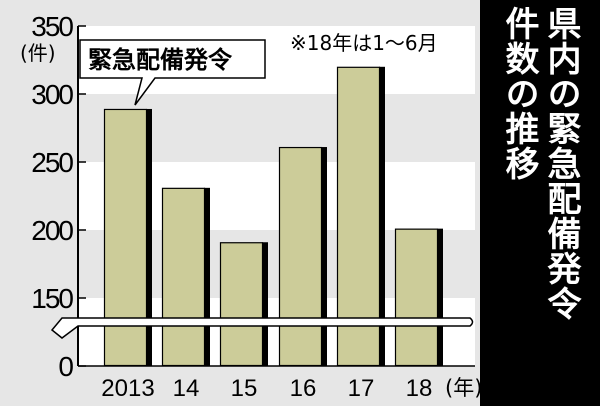 The width and height of the screenshot is (600, 406). What do you see at coordinates (186, 388) in the screenshot?
I see `x-tick-label: 14` at bounding box center [186, 388].